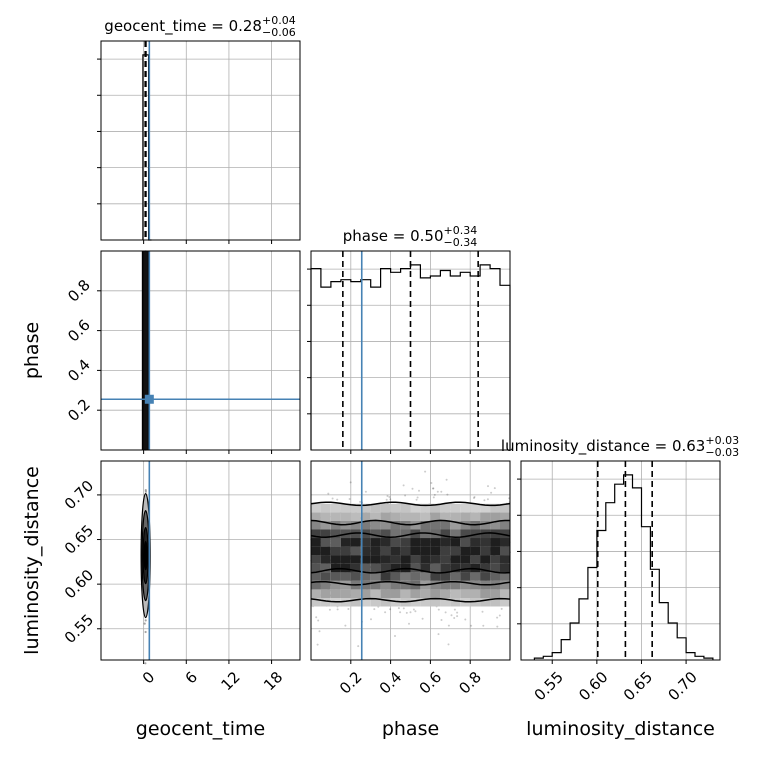 This screenshot has height=760, width=760. I want to click on sample-point-2085, so click(329, 609).